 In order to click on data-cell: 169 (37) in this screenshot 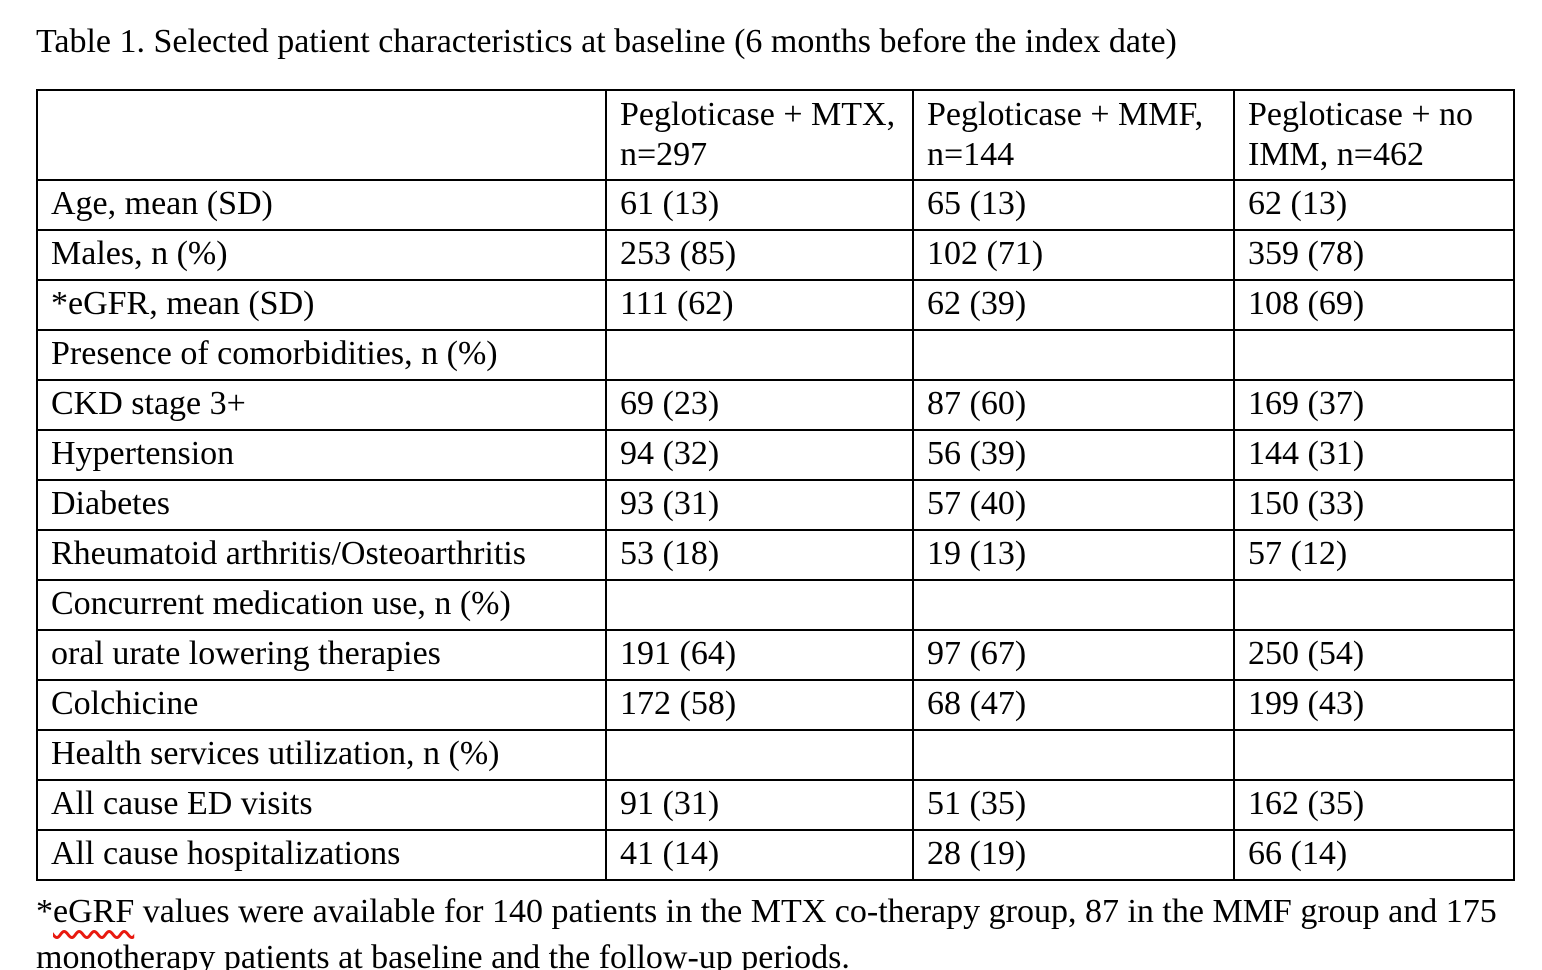, I will do `click(1374, 405)`.